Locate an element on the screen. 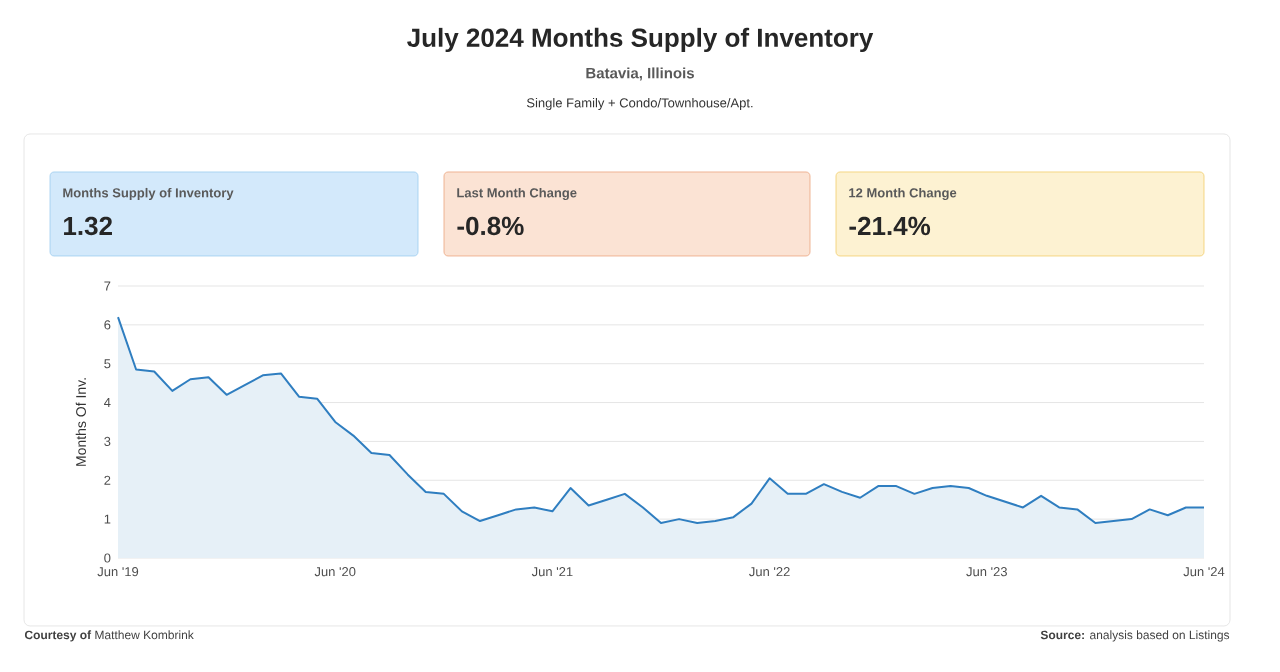 This screenshot has height=672, width=1280. text: -21.4% is located at coordinates (890, 226).